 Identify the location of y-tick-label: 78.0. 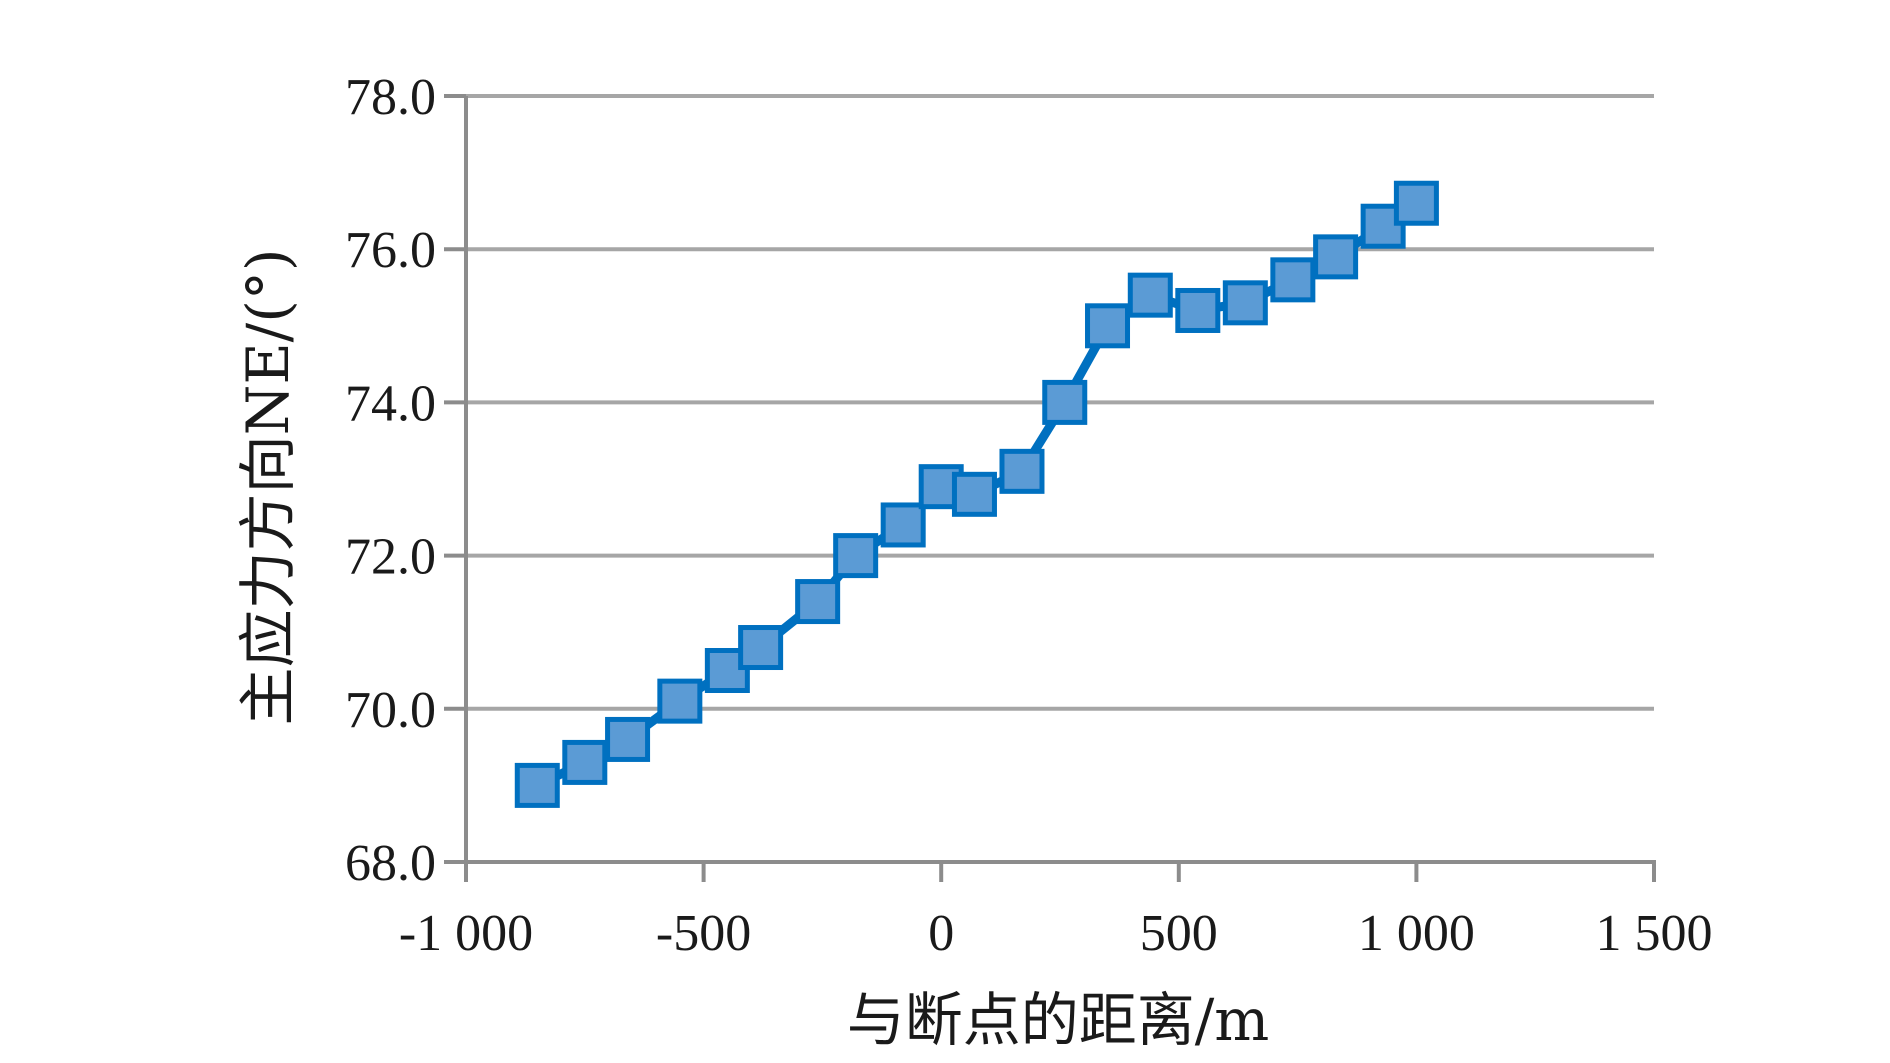
(390, 97).